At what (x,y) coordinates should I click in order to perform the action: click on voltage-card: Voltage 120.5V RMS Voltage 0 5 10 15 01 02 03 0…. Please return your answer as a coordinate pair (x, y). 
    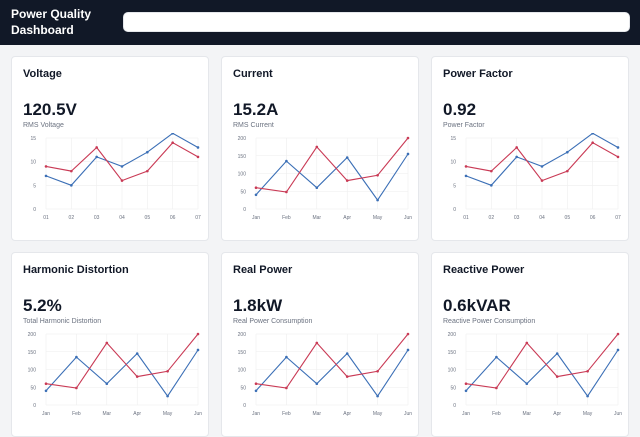
    Looking at the image, I should click on (110, 148).